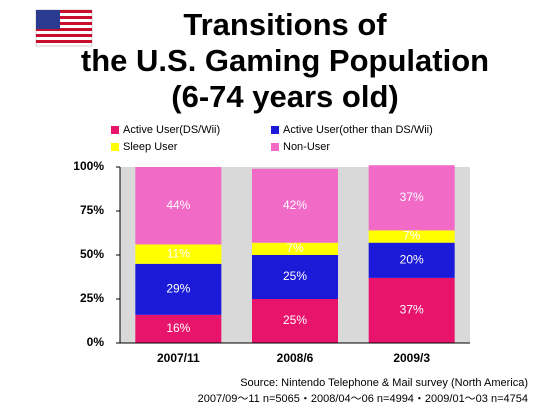 This screenshot has width=550, height=413. I want to click on legend-label: Sleep User, so click(150, 147).